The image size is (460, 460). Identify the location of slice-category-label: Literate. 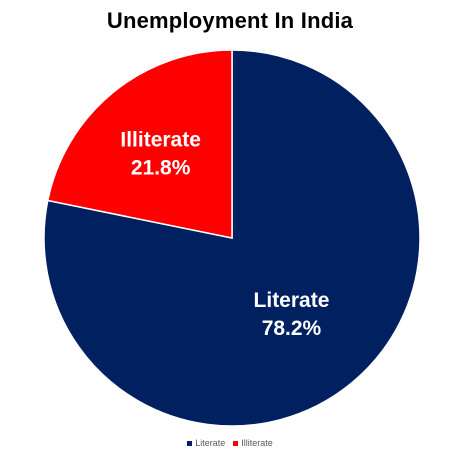
(292, 300).